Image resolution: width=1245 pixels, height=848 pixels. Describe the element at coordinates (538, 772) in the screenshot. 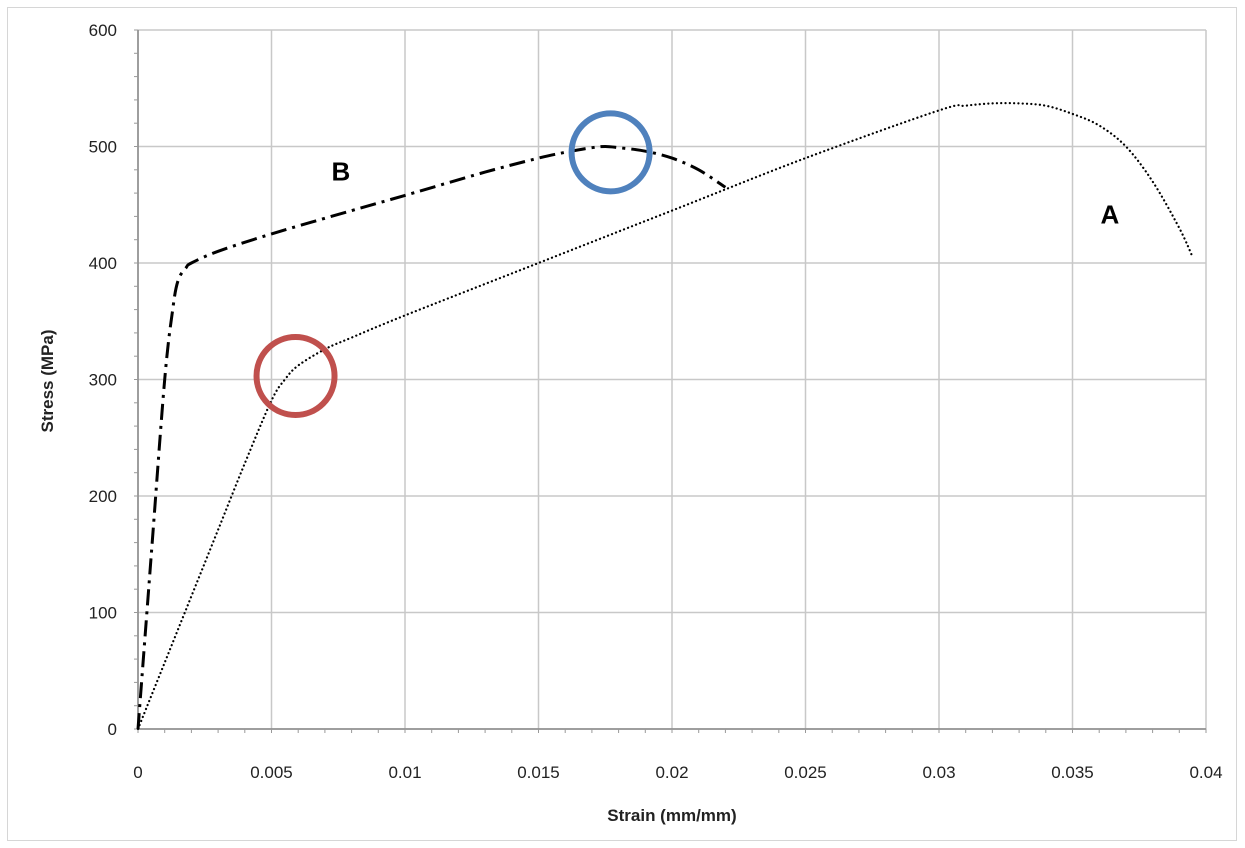

I see `x-tick-label: 0.015` at that location.